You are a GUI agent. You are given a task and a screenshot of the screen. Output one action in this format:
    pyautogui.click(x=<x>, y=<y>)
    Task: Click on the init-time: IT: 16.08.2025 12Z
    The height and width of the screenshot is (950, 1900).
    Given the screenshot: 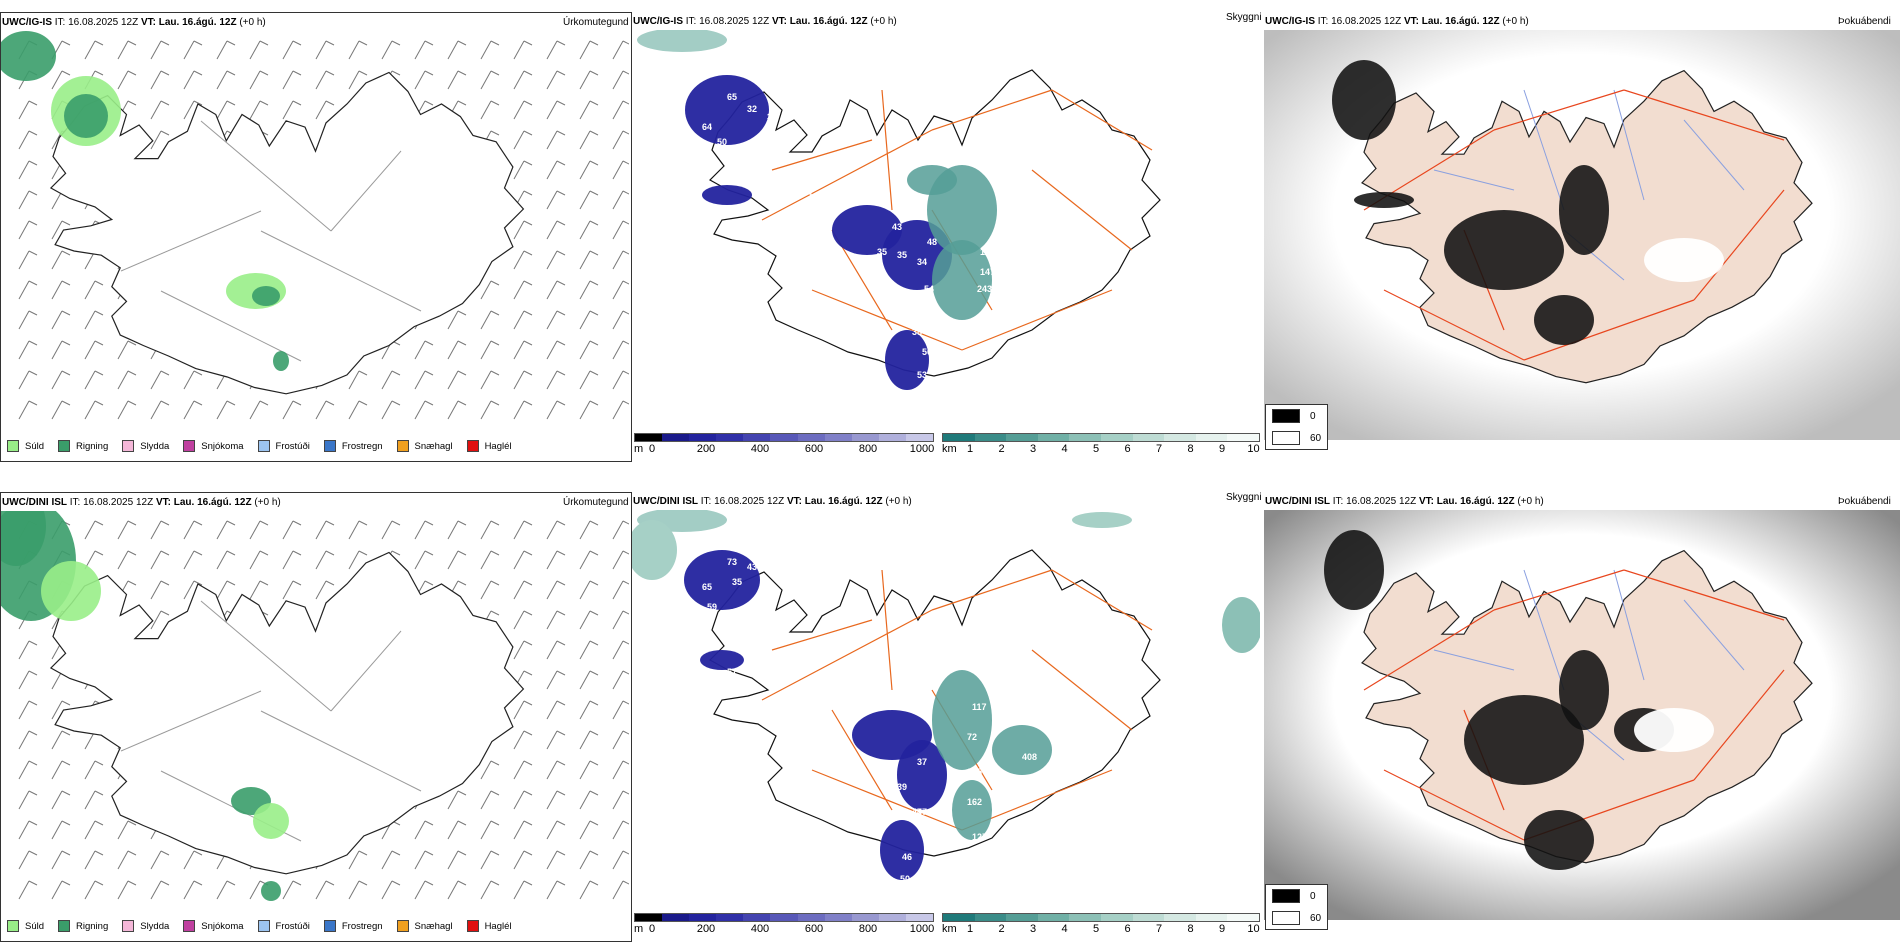 What is the action you would take?
    pyautogui.click(x=1359, y=21)
    